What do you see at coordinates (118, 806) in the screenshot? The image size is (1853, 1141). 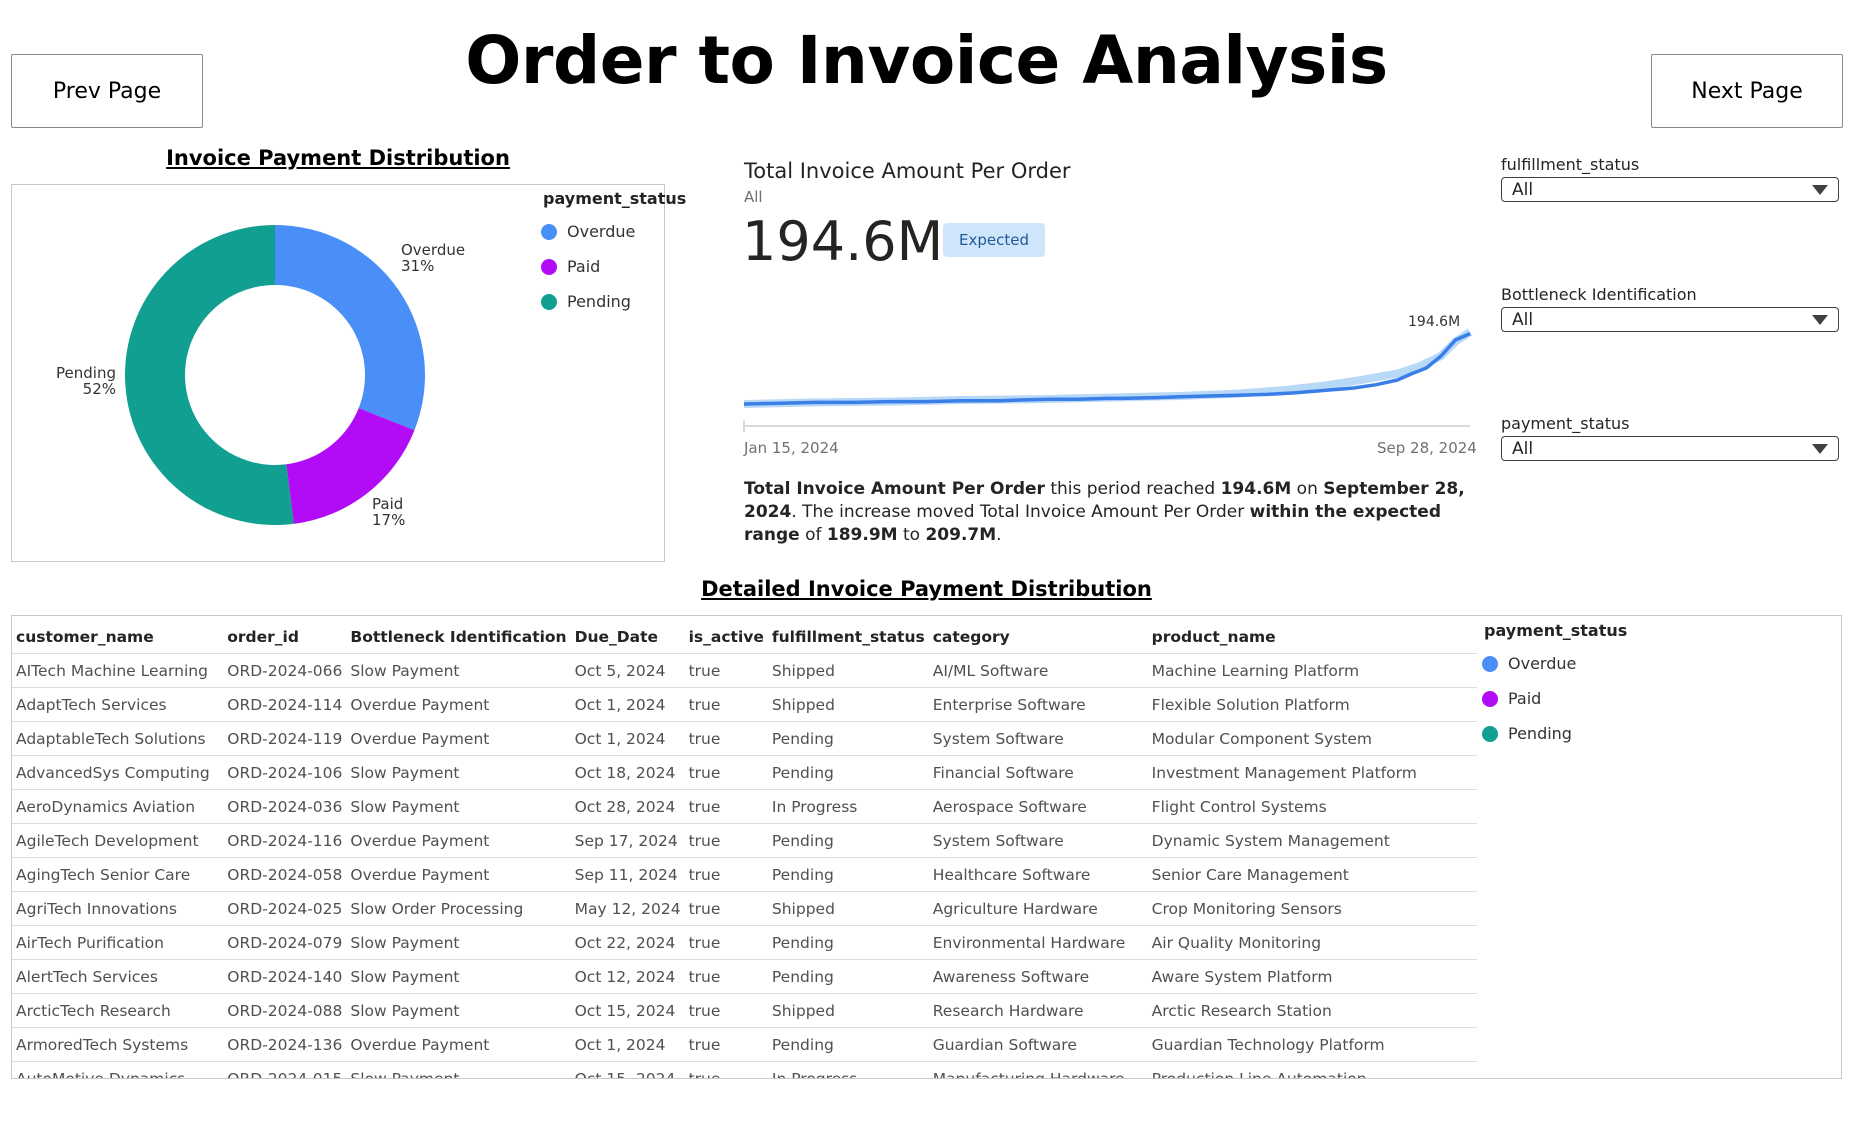 I see `table-cell: AeroDynamics Aviation` at bounding box center [118, 806].